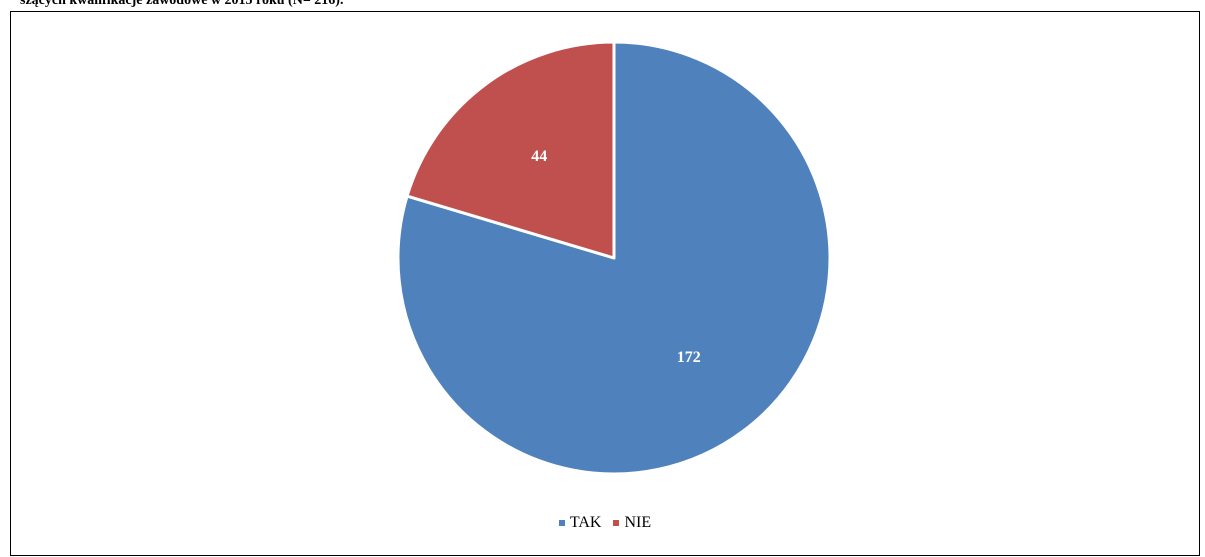 Image resolution: width=1205 pixels, height=557 pixels. I want to click on data-label-nie: 44, so click(539, 156).